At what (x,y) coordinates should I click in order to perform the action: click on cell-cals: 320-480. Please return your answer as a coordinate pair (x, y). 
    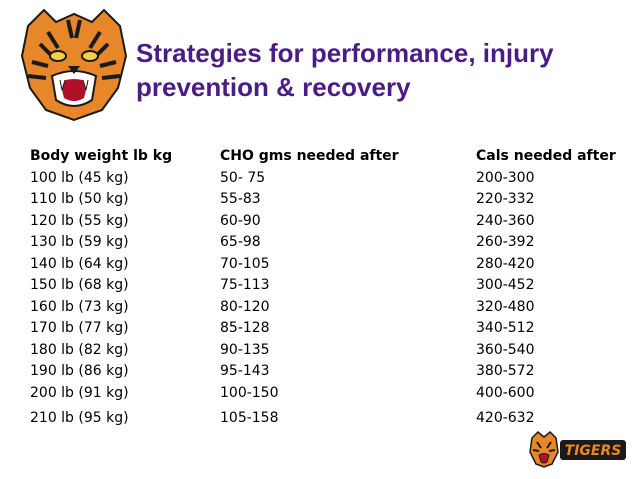
    Looking at the image, I should click on (505, 306).